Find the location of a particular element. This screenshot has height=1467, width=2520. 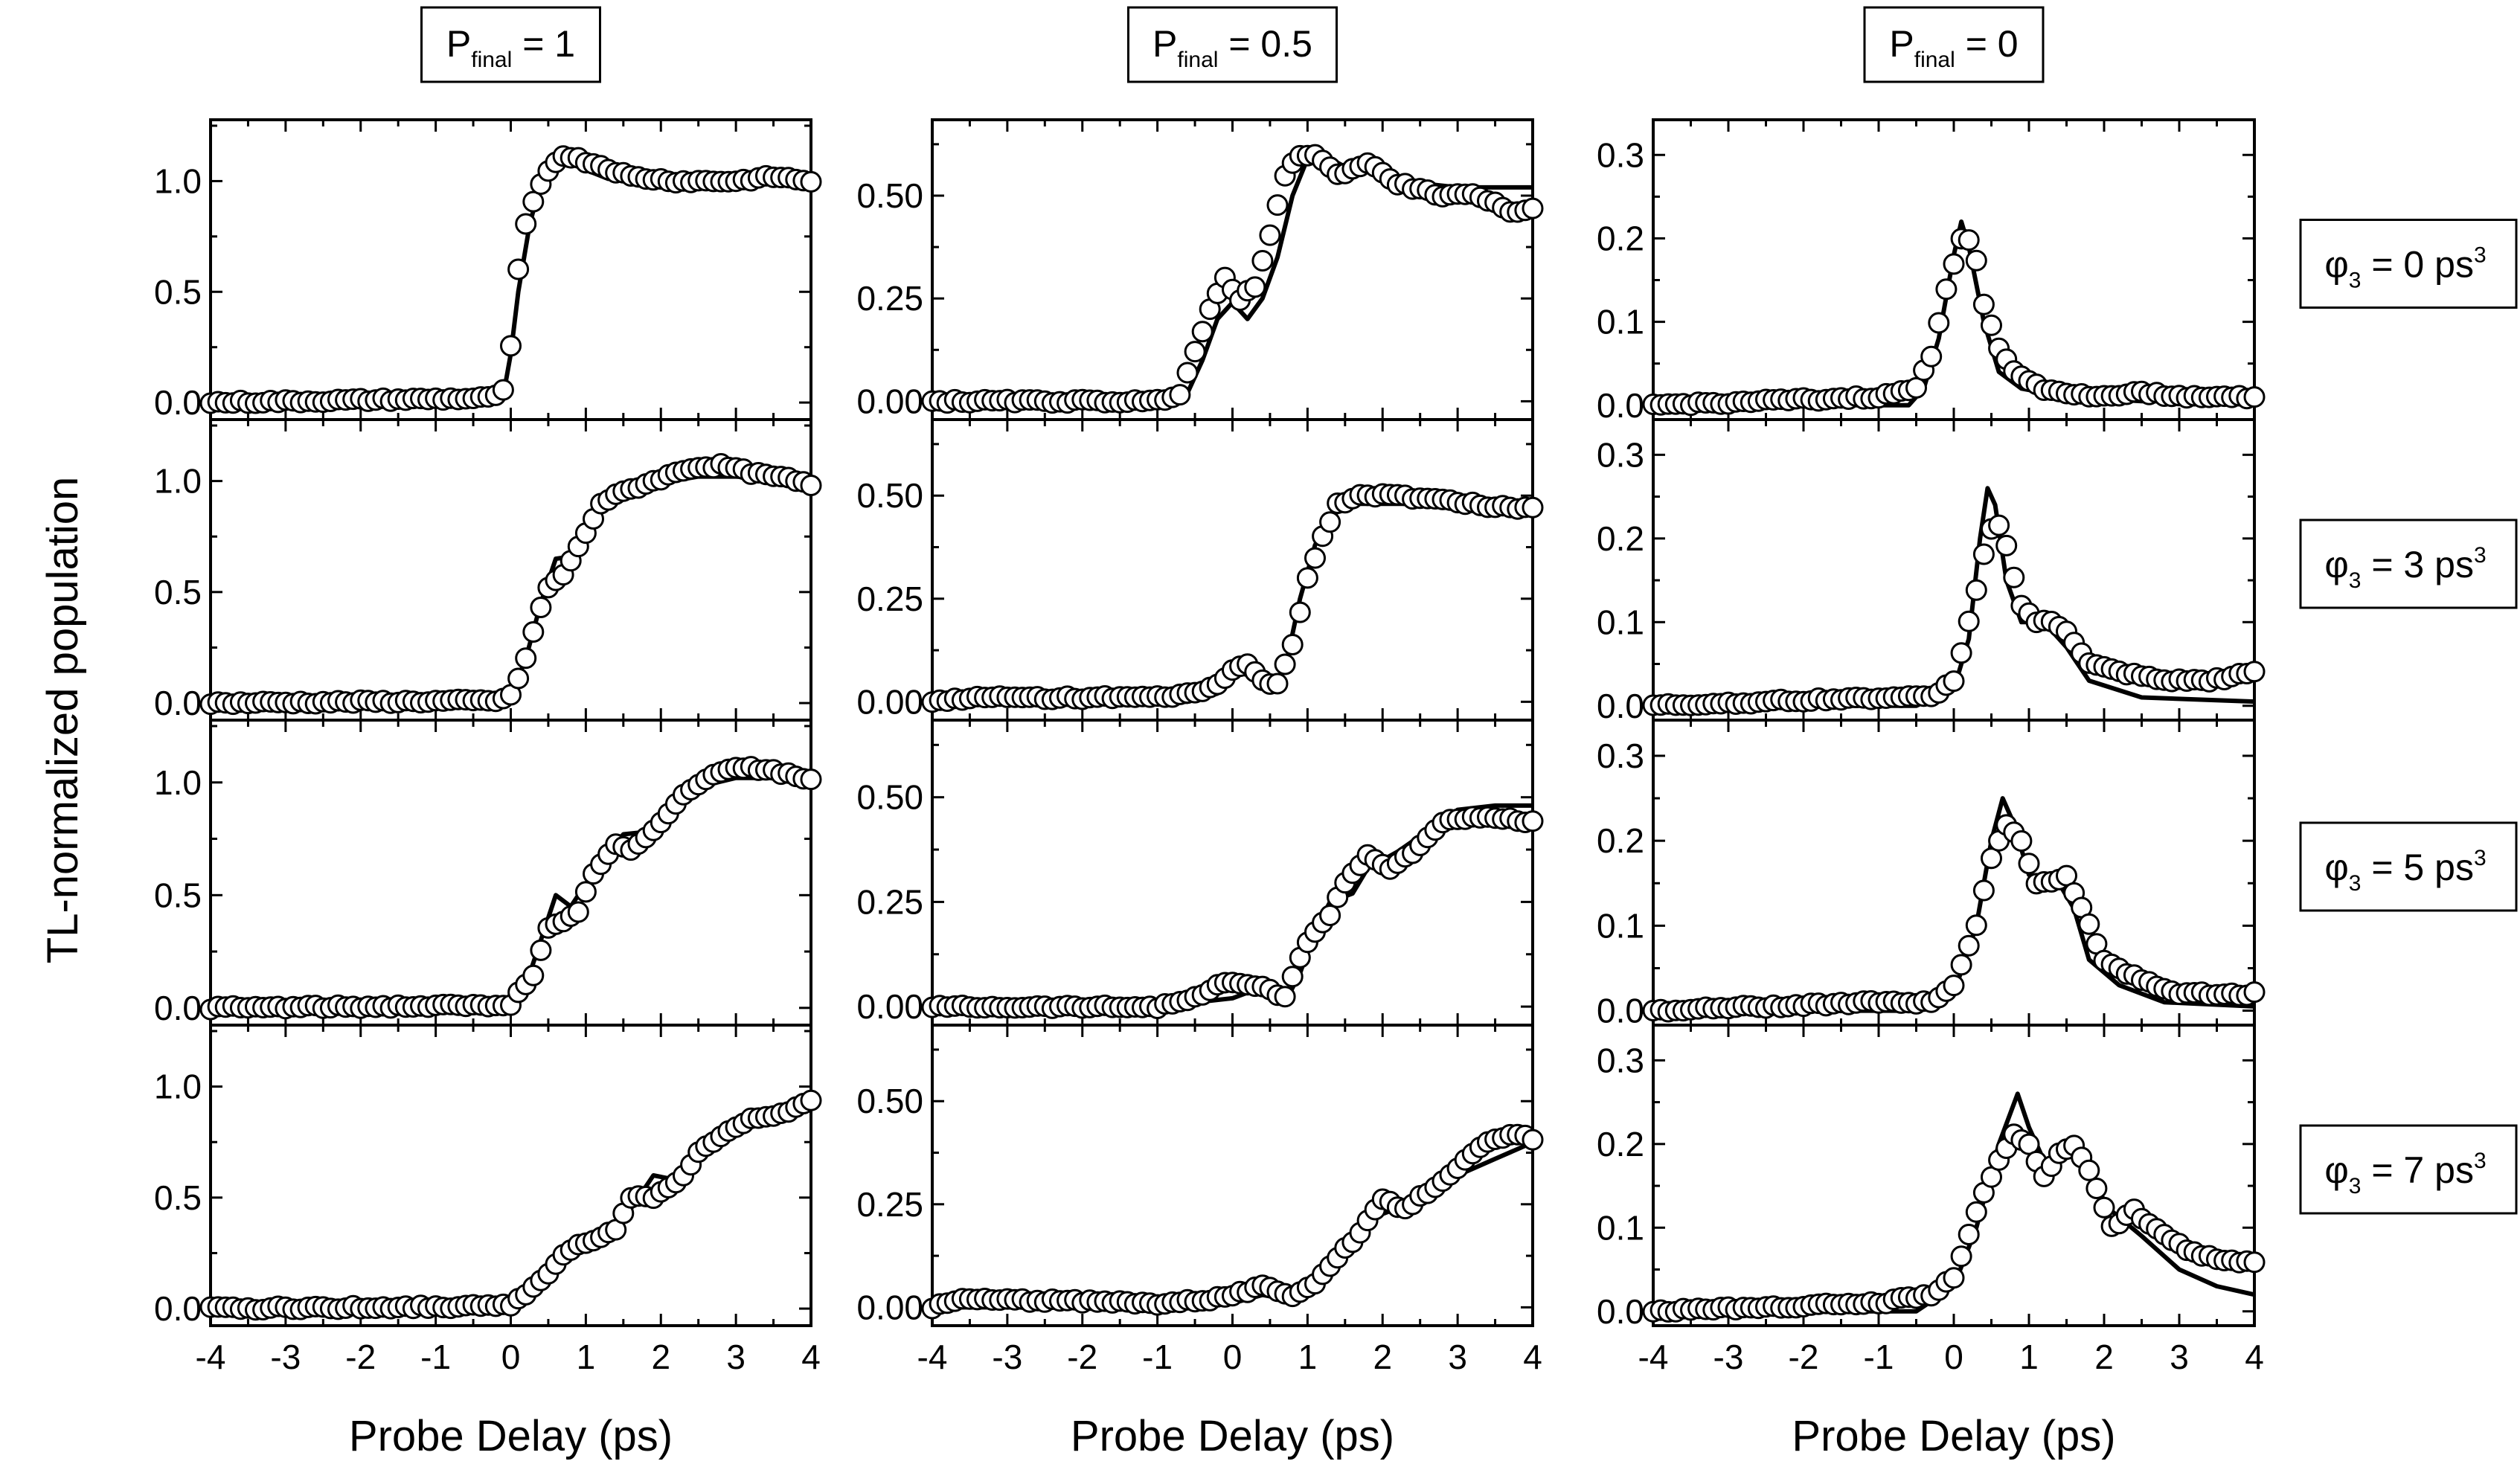

data-points-r2-c0 is located at coordinates (511, 888).